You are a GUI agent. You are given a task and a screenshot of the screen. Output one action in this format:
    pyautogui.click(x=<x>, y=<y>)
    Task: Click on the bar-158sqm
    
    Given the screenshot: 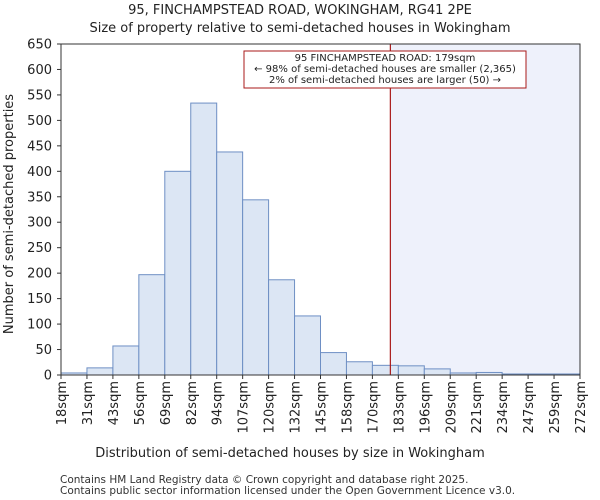 What is the action you would take?
    pyautogui.click(x=359, y=368)
    